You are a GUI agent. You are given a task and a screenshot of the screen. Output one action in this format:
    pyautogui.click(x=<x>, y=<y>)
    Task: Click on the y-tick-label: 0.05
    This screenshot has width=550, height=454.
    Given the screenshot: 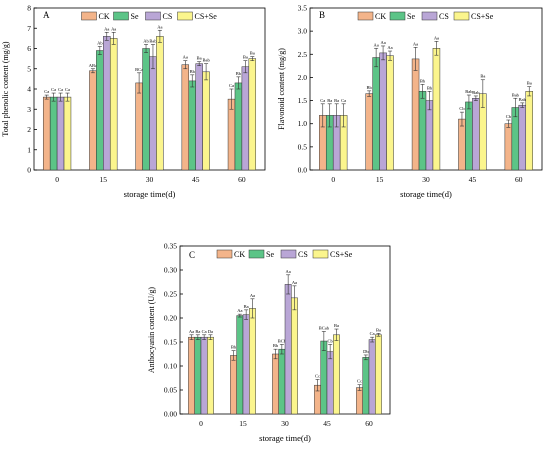 What is the action you would take?
    pyautogui.click(x=170, y=390)
    